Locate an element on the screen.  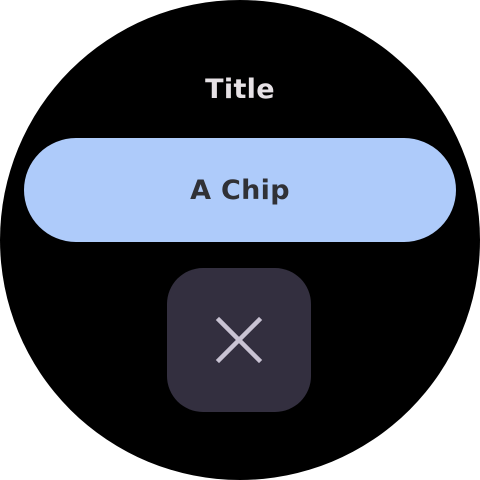
close-button is located at coordinates (239, 340).